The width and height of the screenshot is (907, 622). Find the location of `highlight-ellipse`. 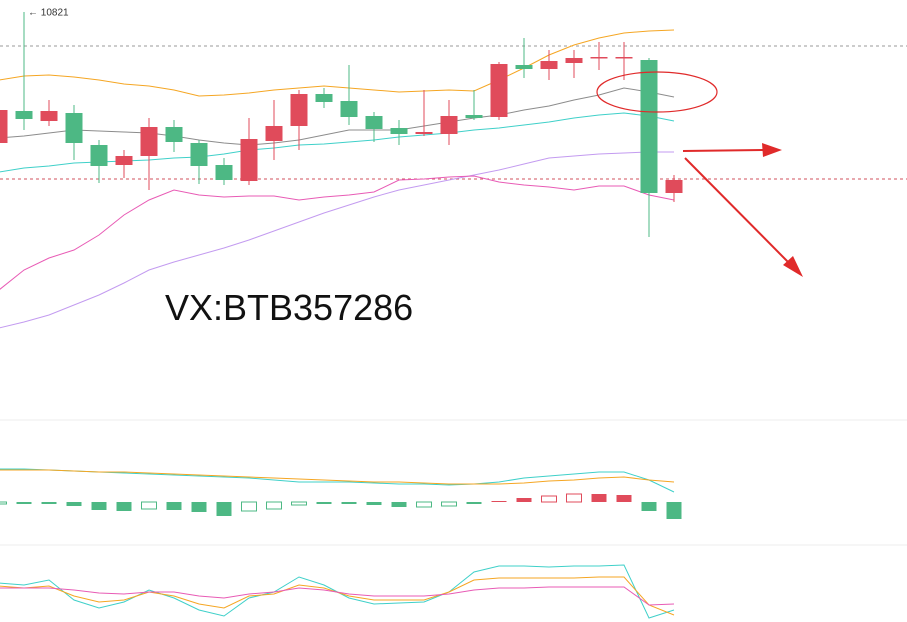

highlight-ellipse is located at coordinates (657, 92).